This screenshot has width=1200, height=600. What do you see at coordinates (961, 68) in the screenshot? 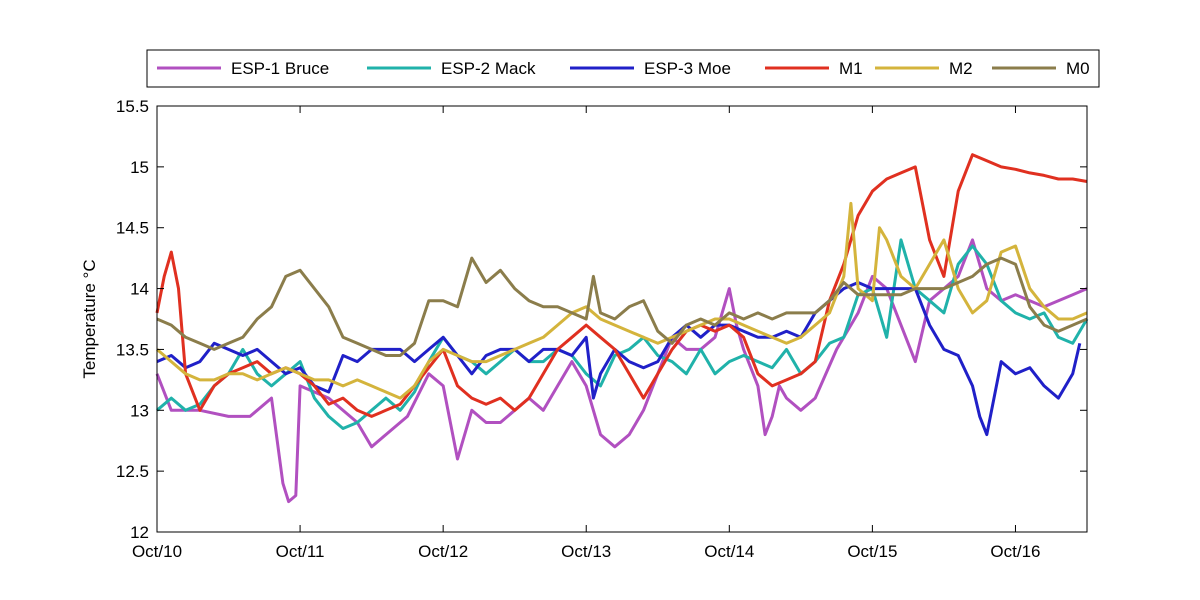
I see `legend-label: M2` at bounding box center [961, 68].